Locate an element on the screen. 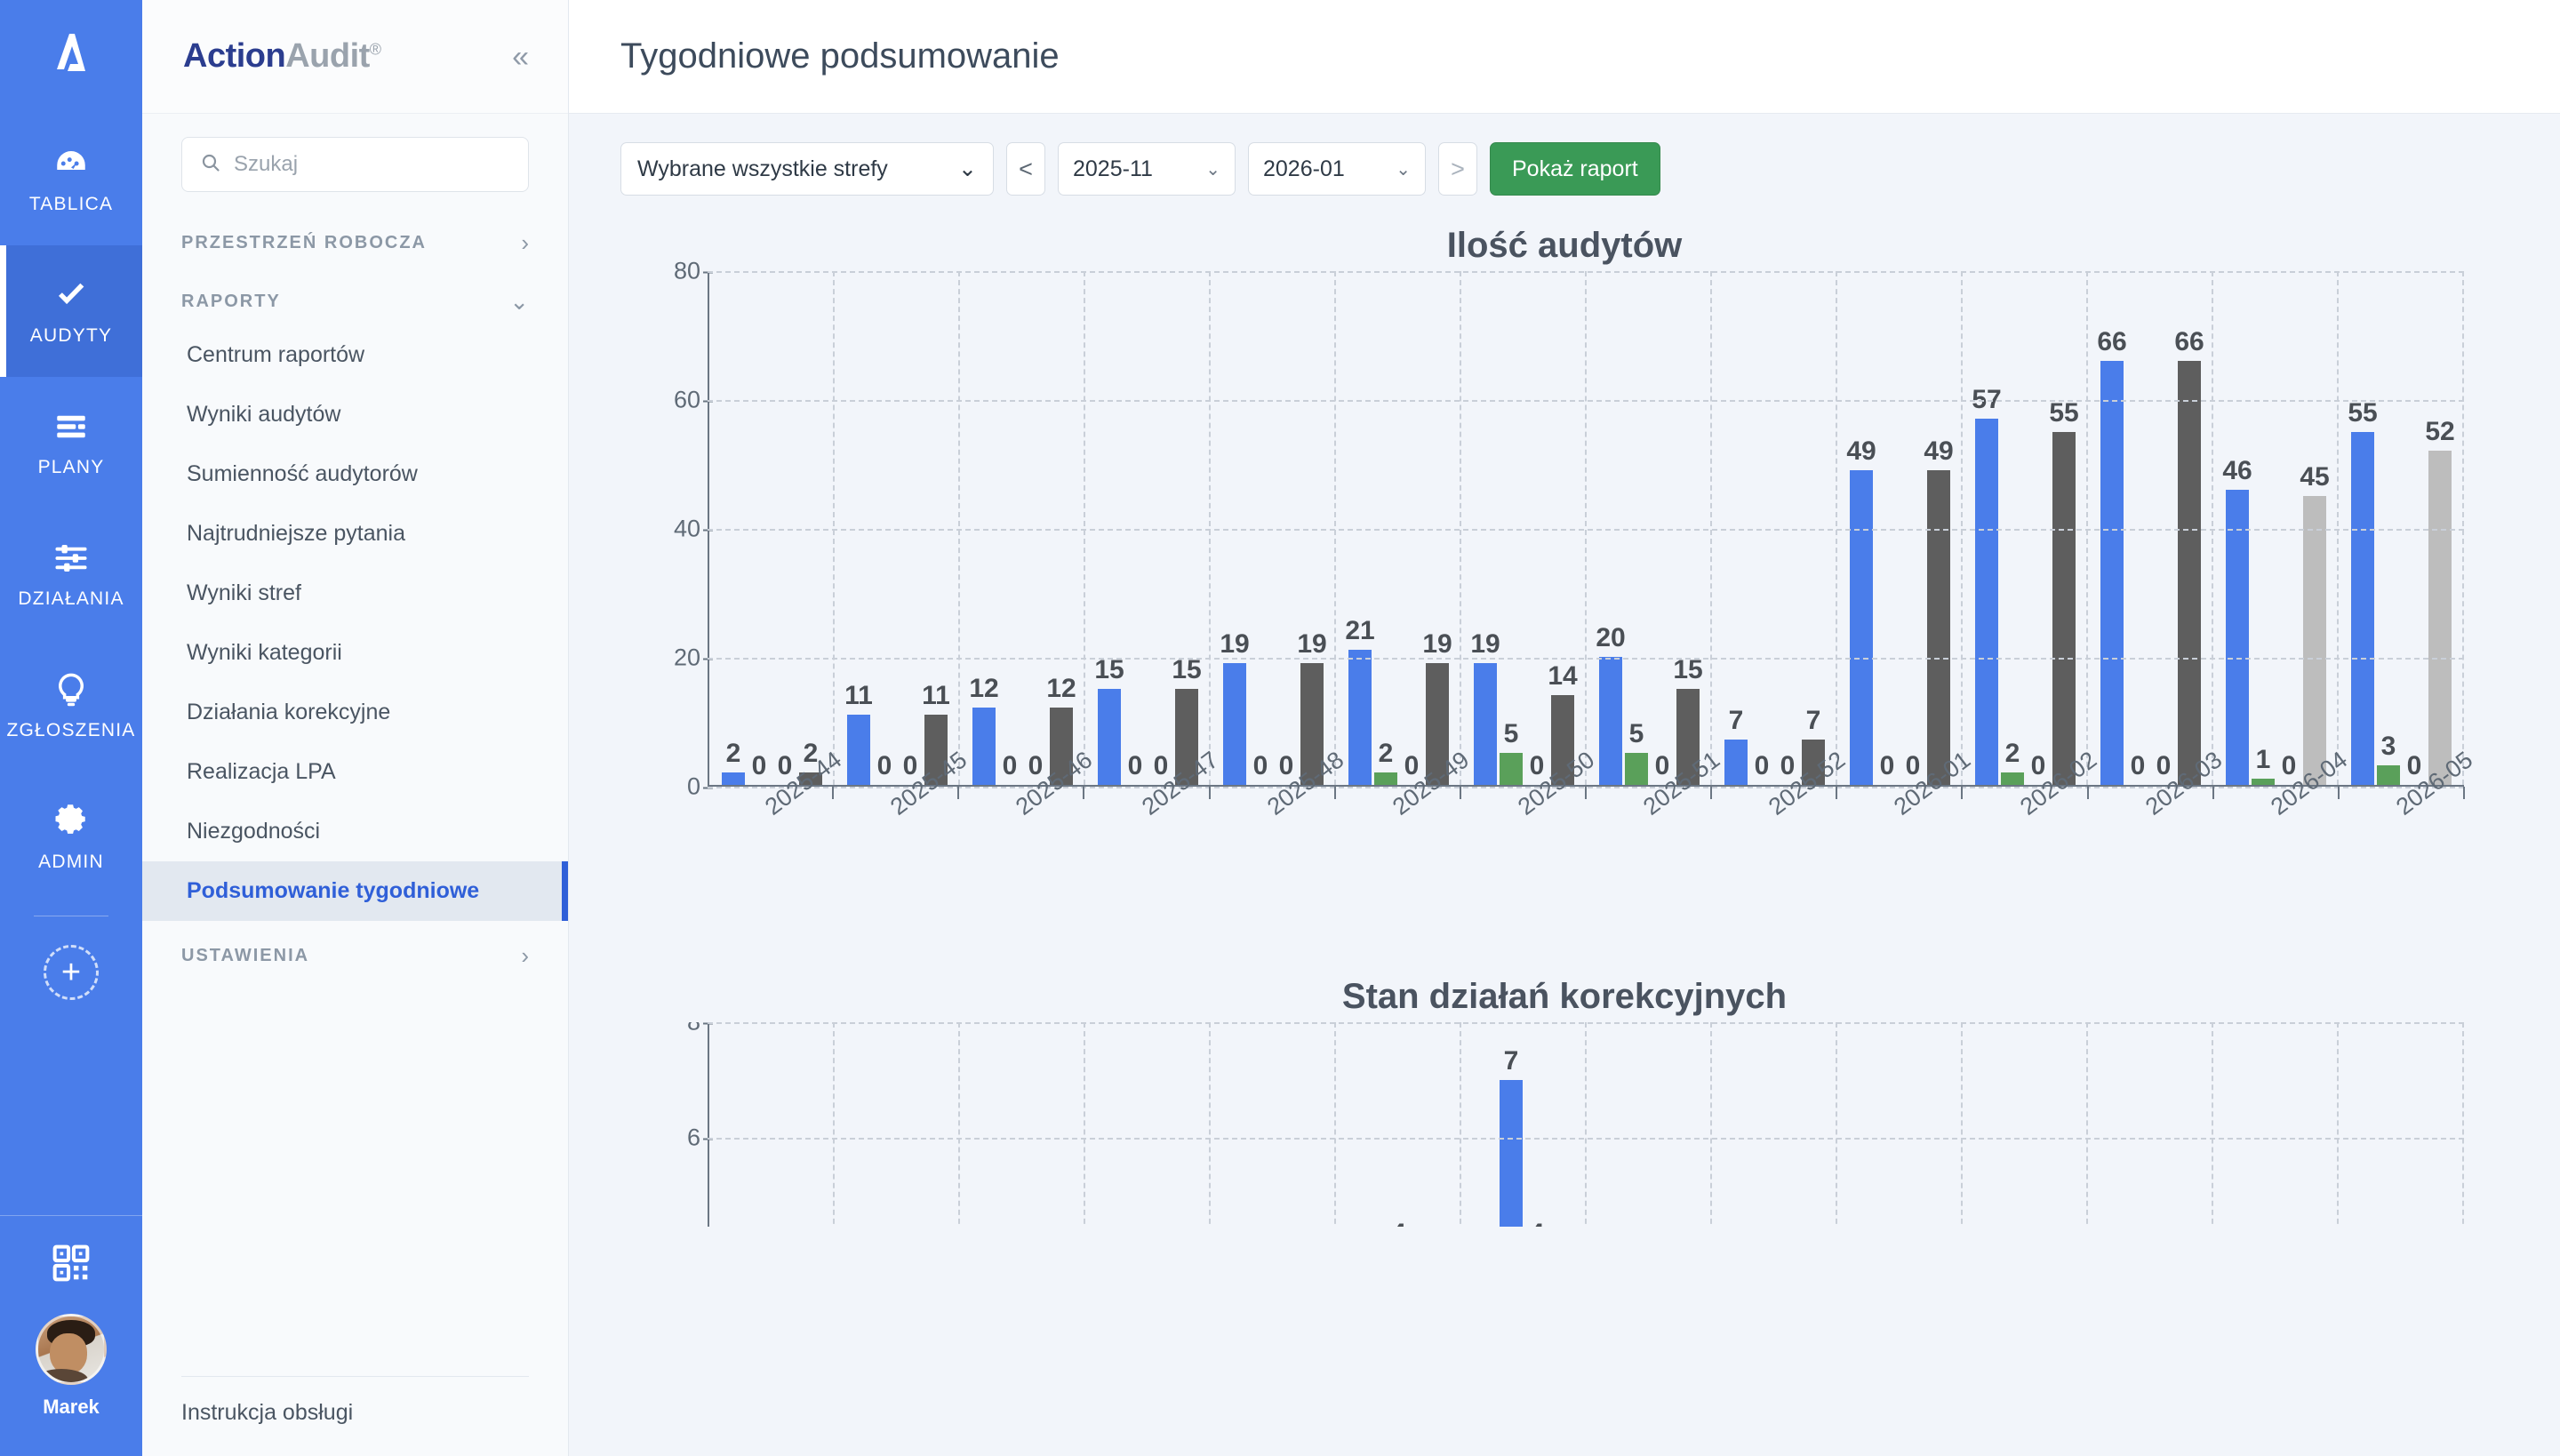  search-box is located at coordinates (355, 164).